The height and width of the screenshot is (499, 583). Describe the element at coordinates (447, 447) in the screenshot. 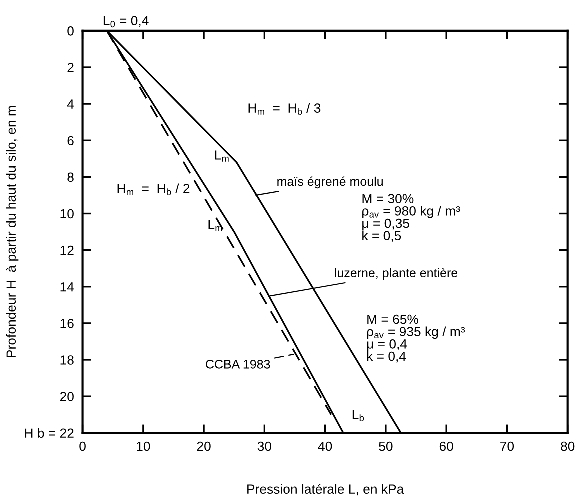

I see `x-tick-label: 60` at that location.